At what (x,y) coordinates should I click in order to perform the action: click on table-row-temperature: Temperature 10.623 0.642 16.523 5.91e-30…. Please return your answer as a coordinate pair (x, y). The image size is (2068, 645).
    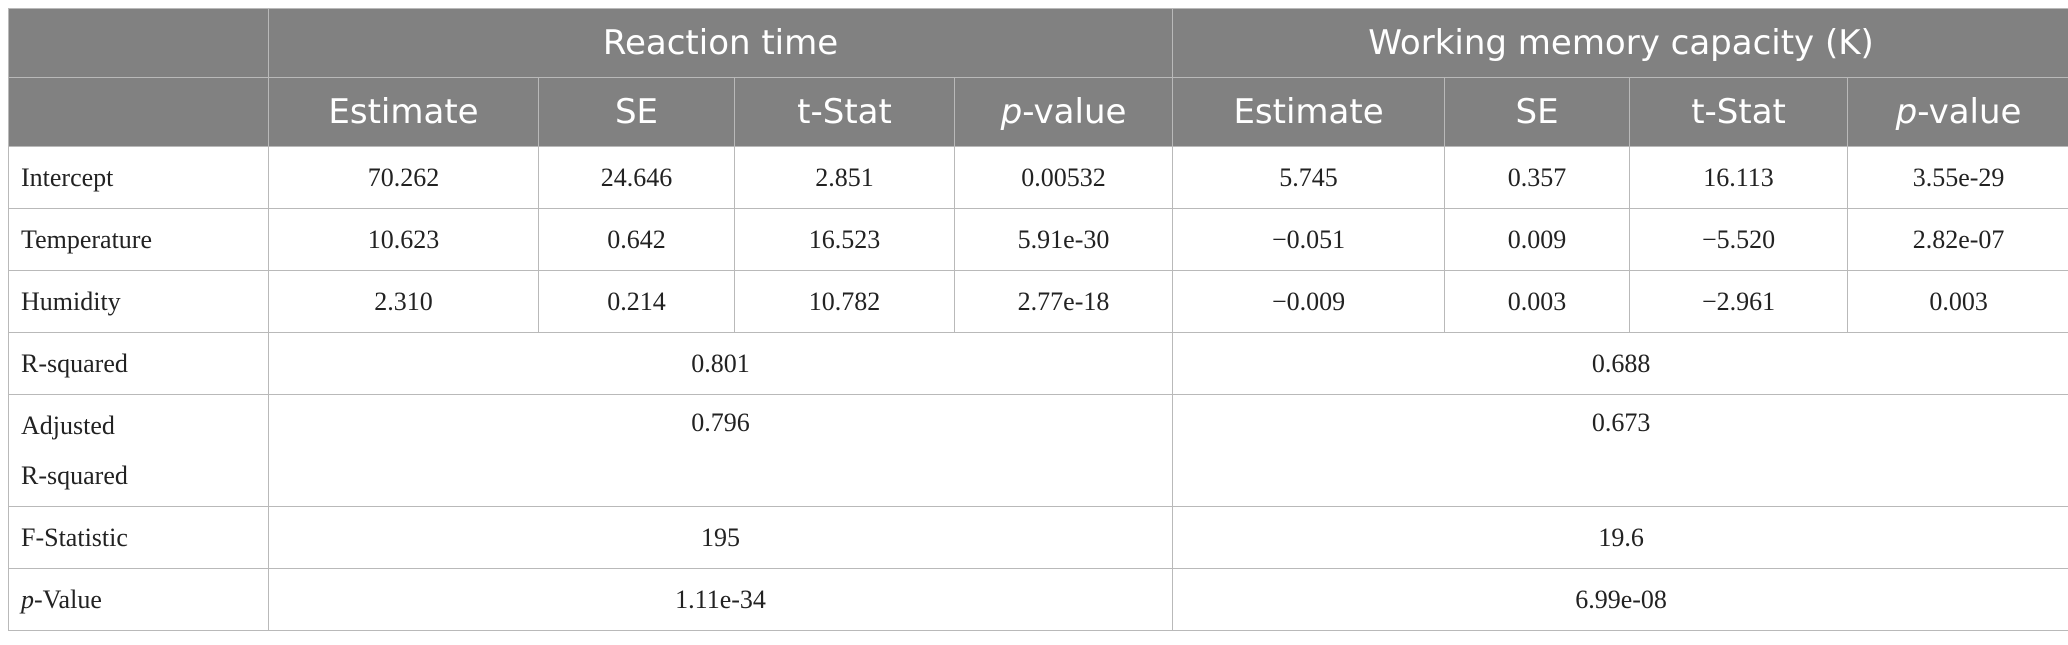
    Looking at the image, I should click on (1038, 239).